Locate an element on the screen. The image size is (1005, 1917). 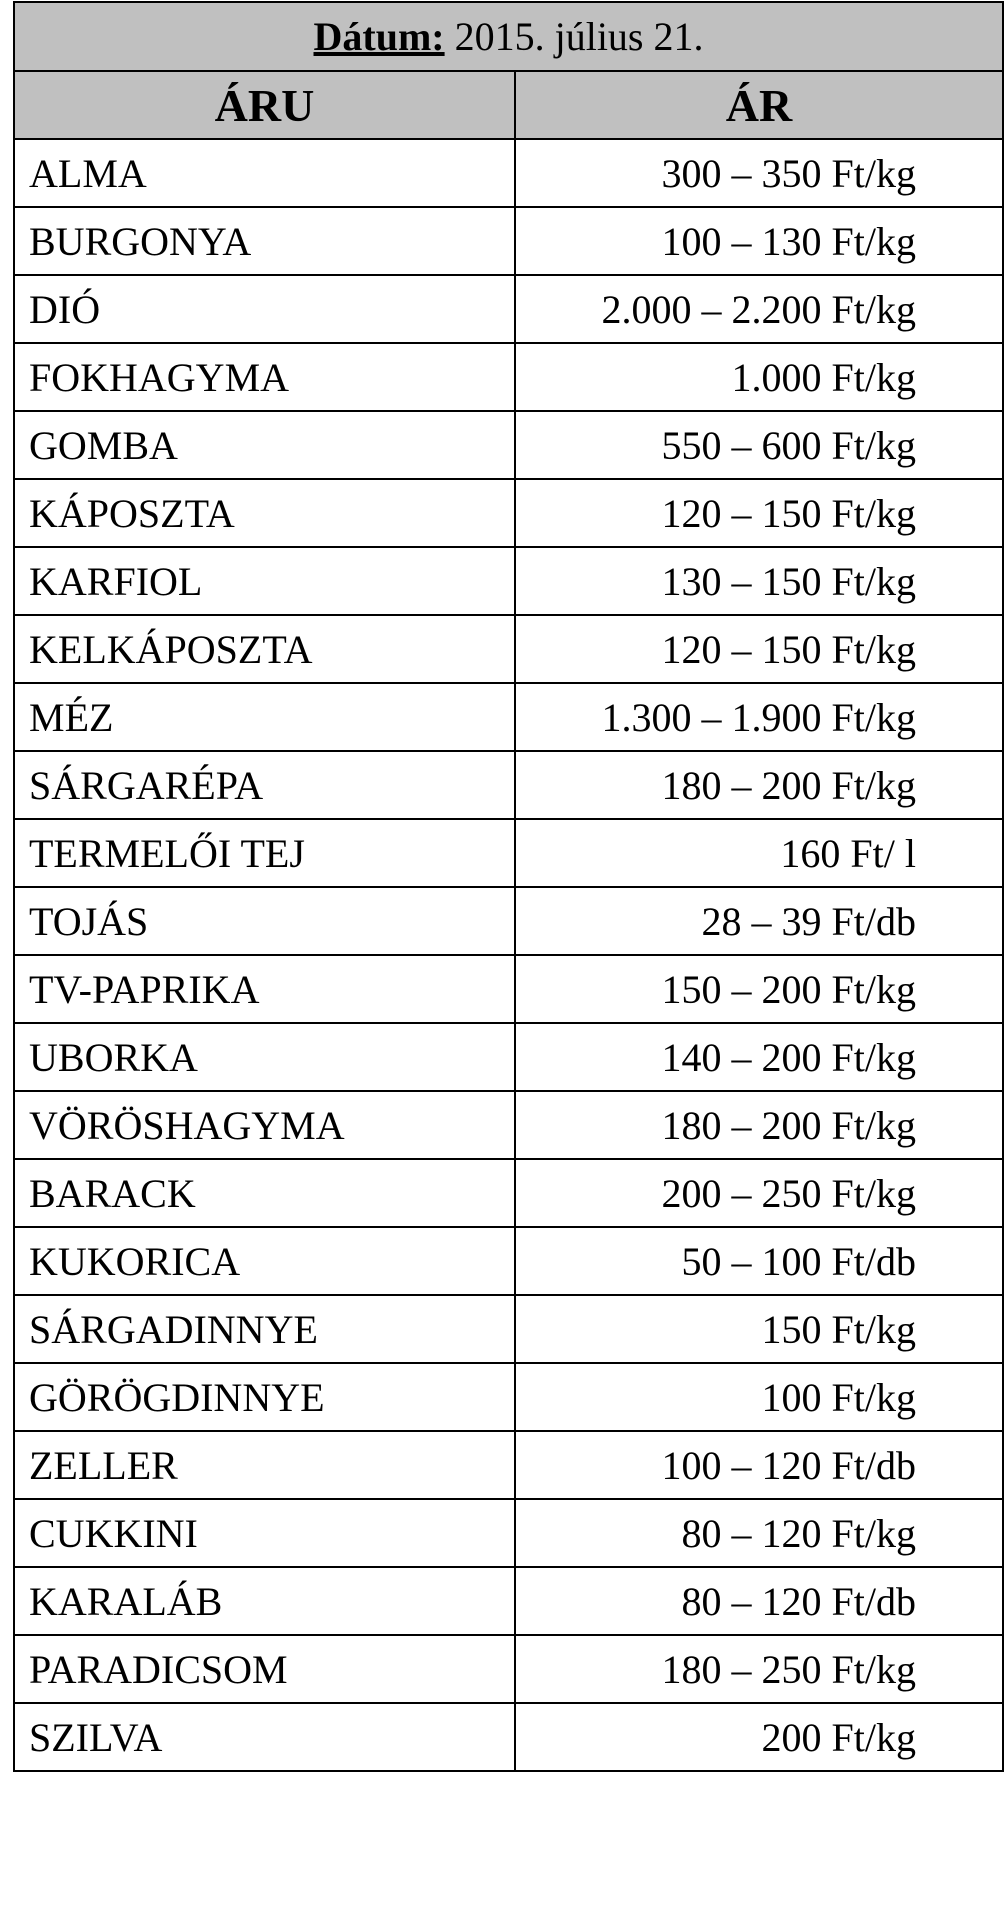
item-name: DIÓ is located at coordinates (264, 309).